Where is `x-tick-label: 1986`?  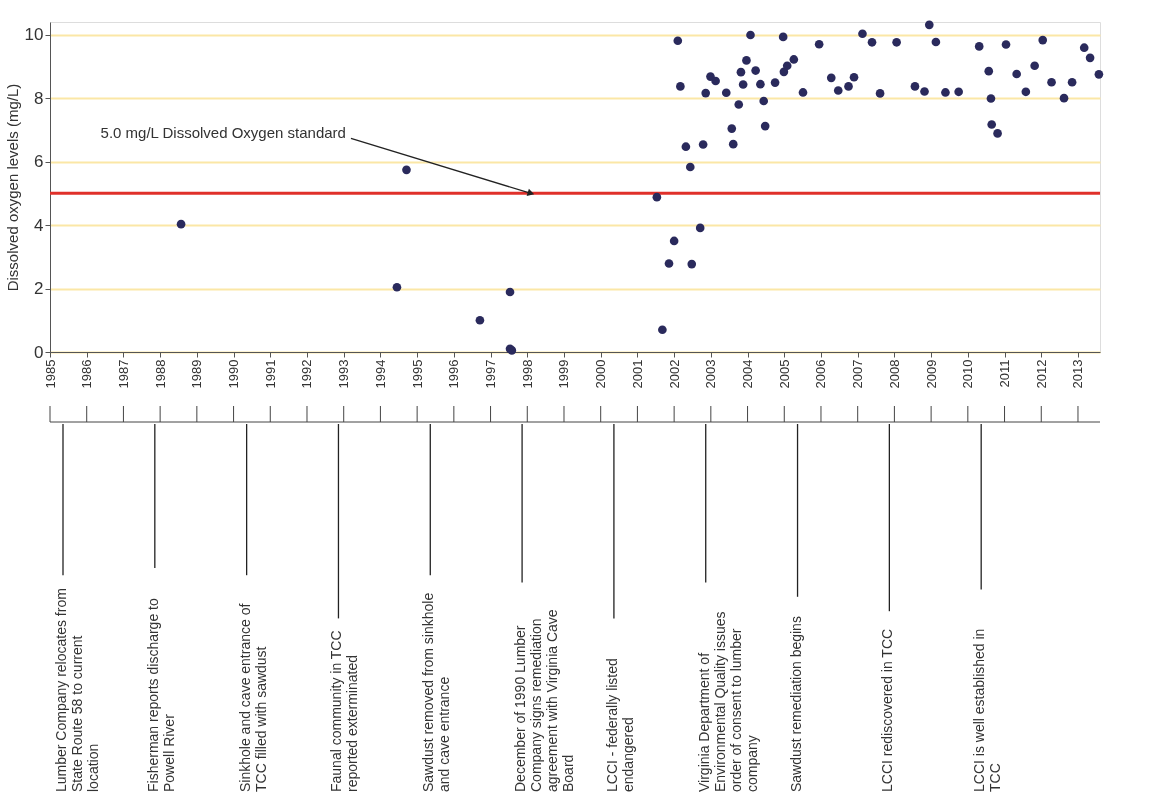
x-tick-label: 1986 is located at coordinates (87, 374).